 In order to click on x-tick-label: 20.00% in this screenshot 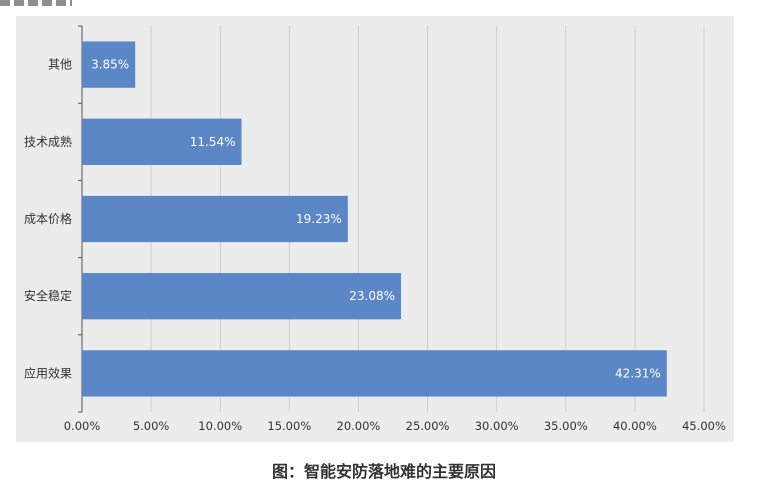, I will do `click(359, 426)`.